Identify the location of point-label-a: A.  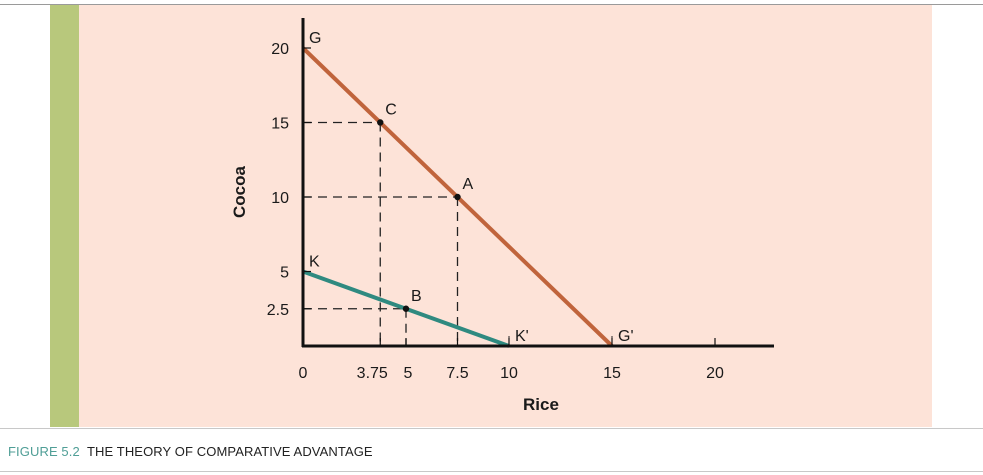
(468, 184).